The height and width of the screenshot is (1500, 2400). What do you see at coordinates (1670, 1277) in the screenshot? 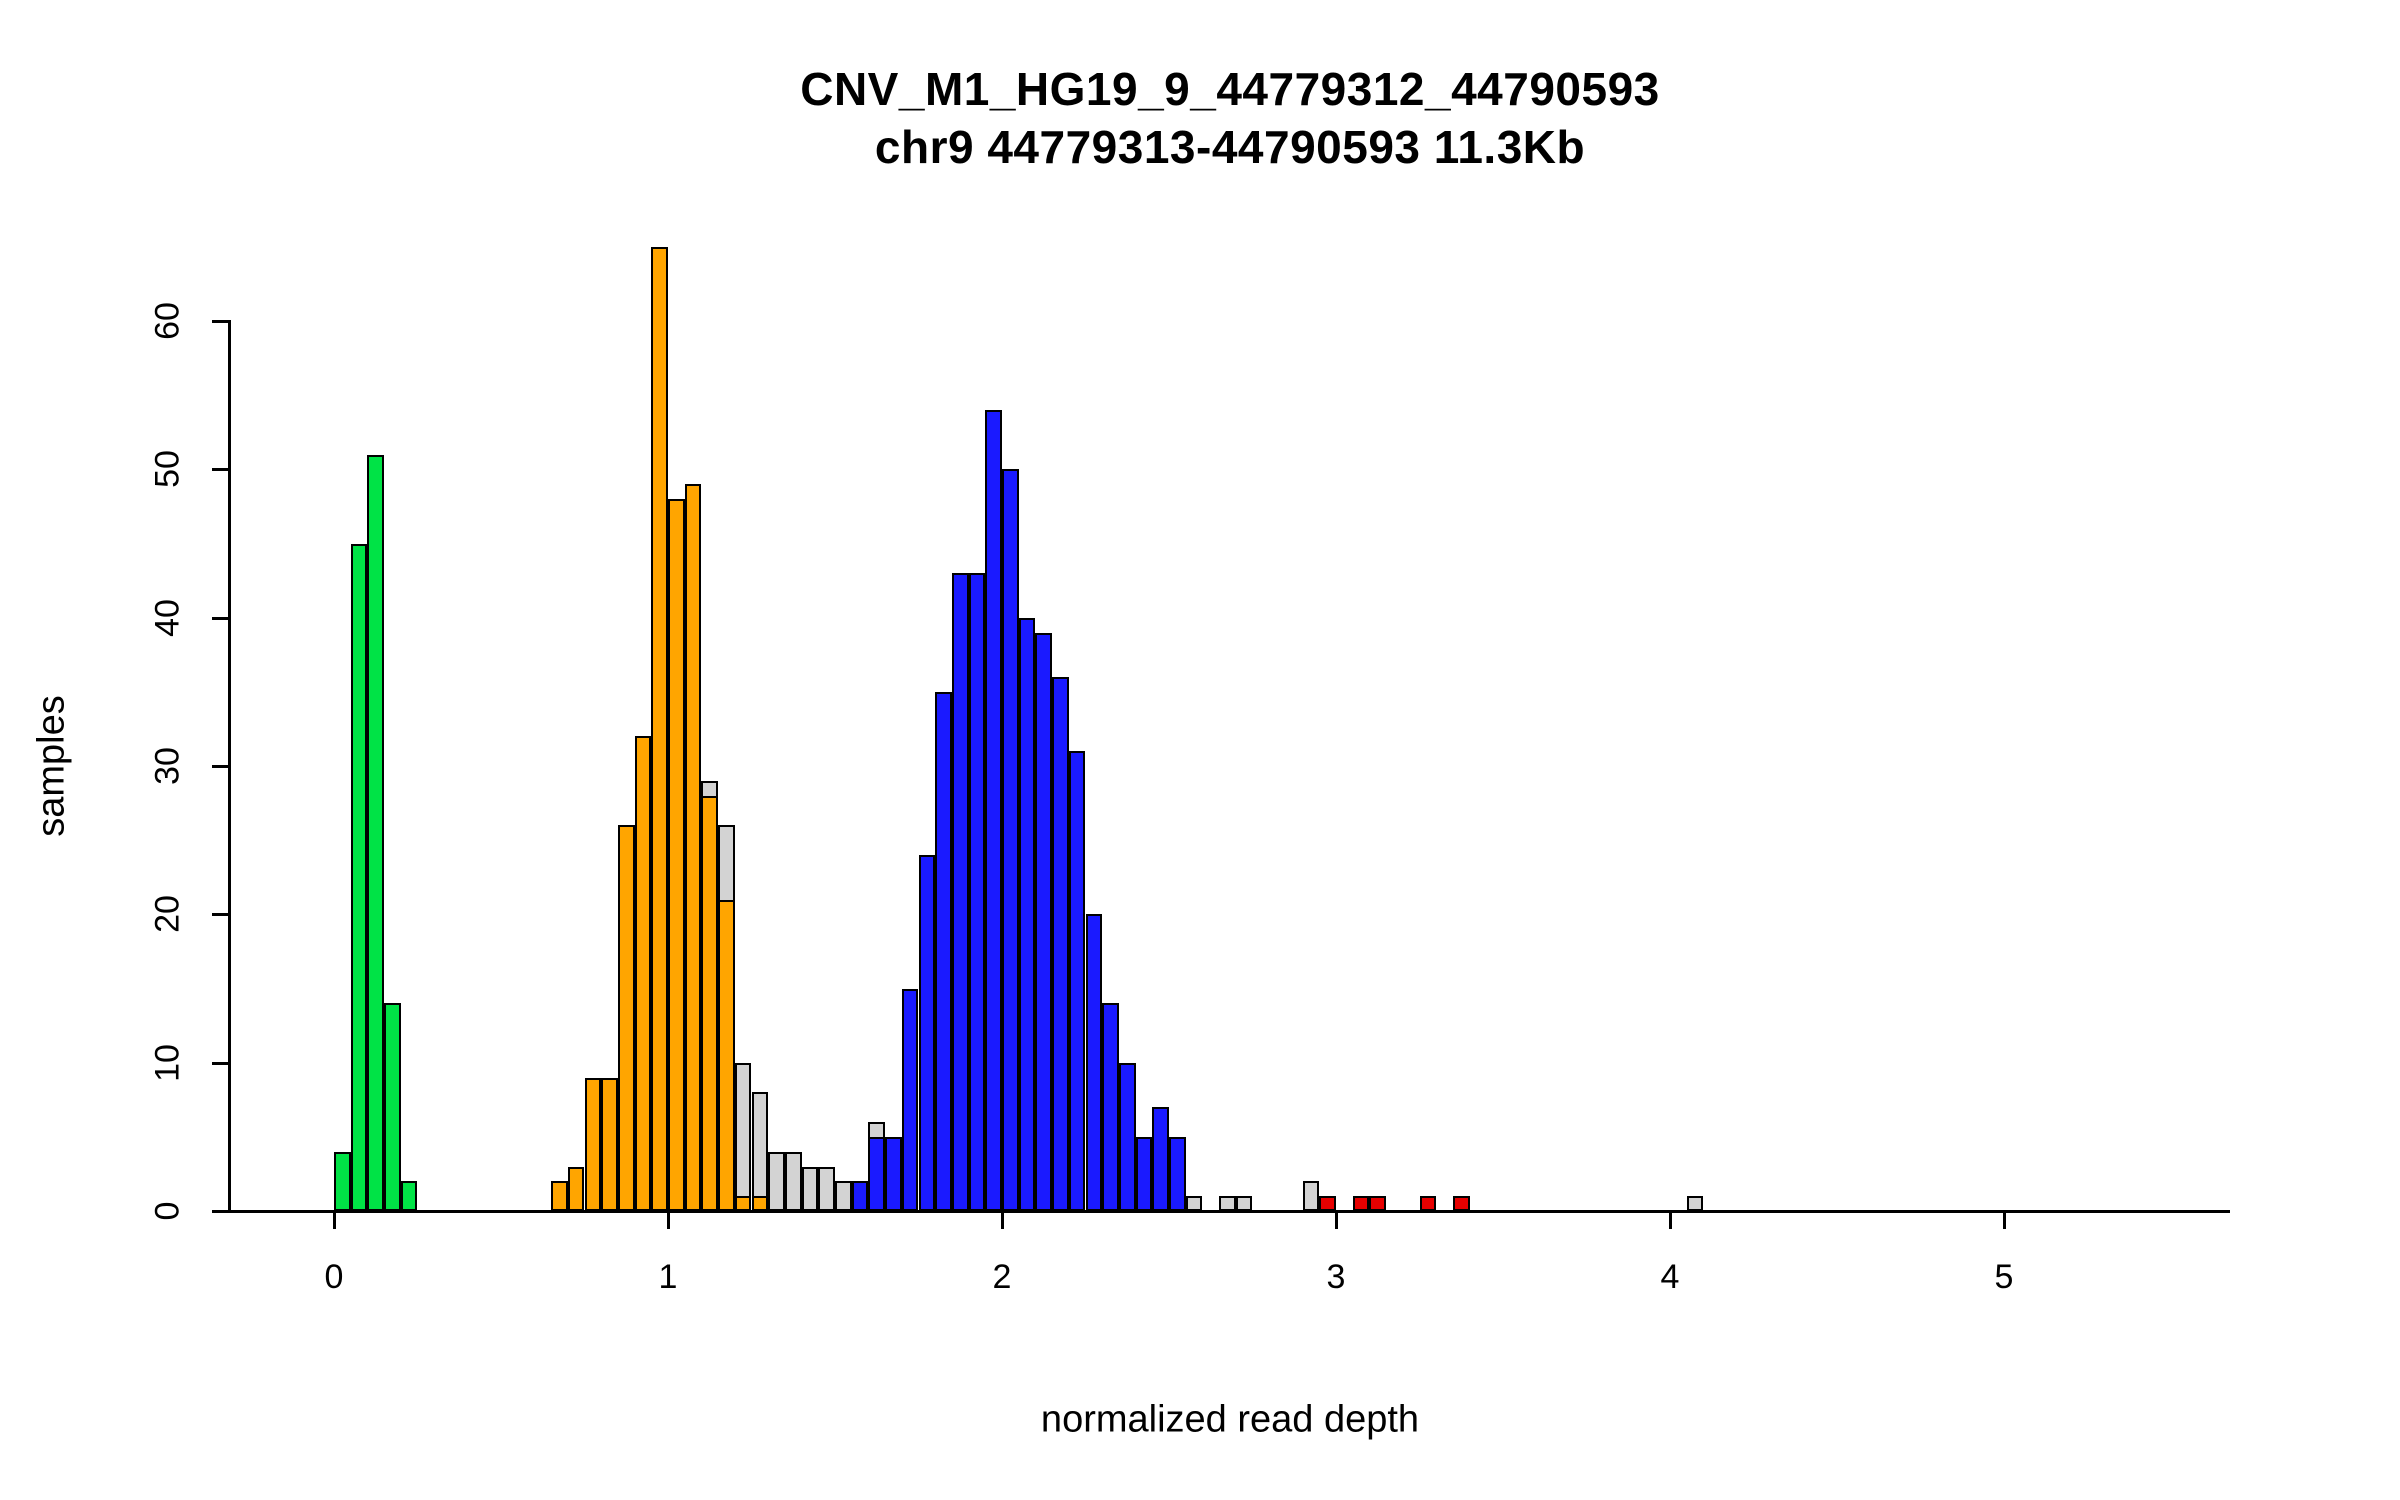
I see `x-axis-tick-label: 4` at bounding box center [1670, 1277].